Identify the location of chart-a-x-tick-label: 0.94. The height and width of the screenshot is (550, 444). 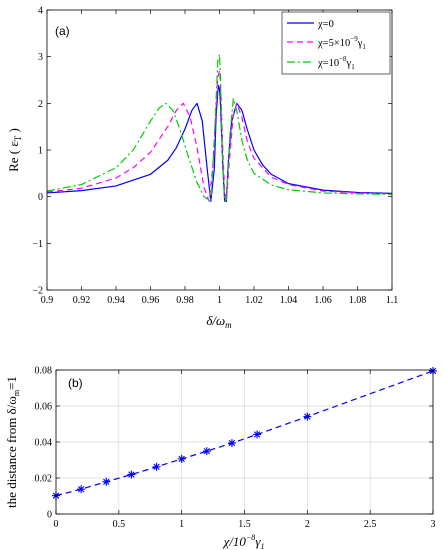
(116, 300).